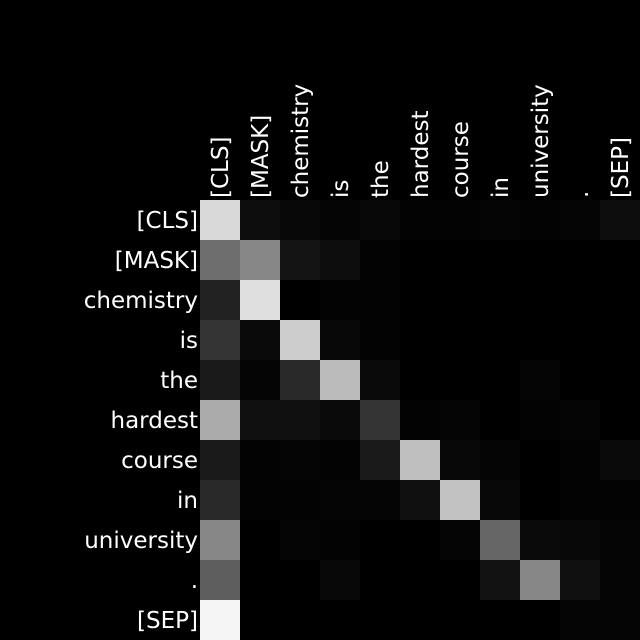 The width and height of the screenshot is (640, 640). I want to click on x-tick-label: [SEP], so click(621, 167).